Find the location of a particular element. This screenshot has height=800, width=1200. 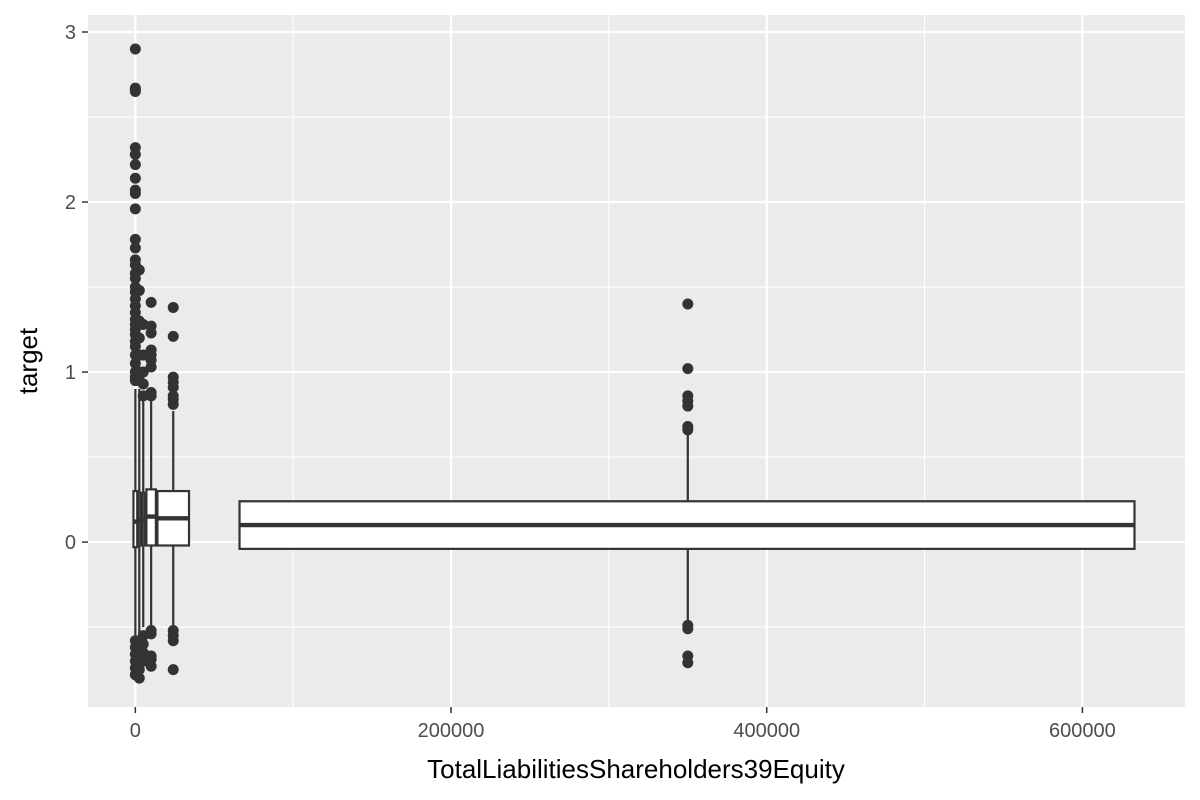

y-tick-label: 0 is located at coordinates (70, 543).